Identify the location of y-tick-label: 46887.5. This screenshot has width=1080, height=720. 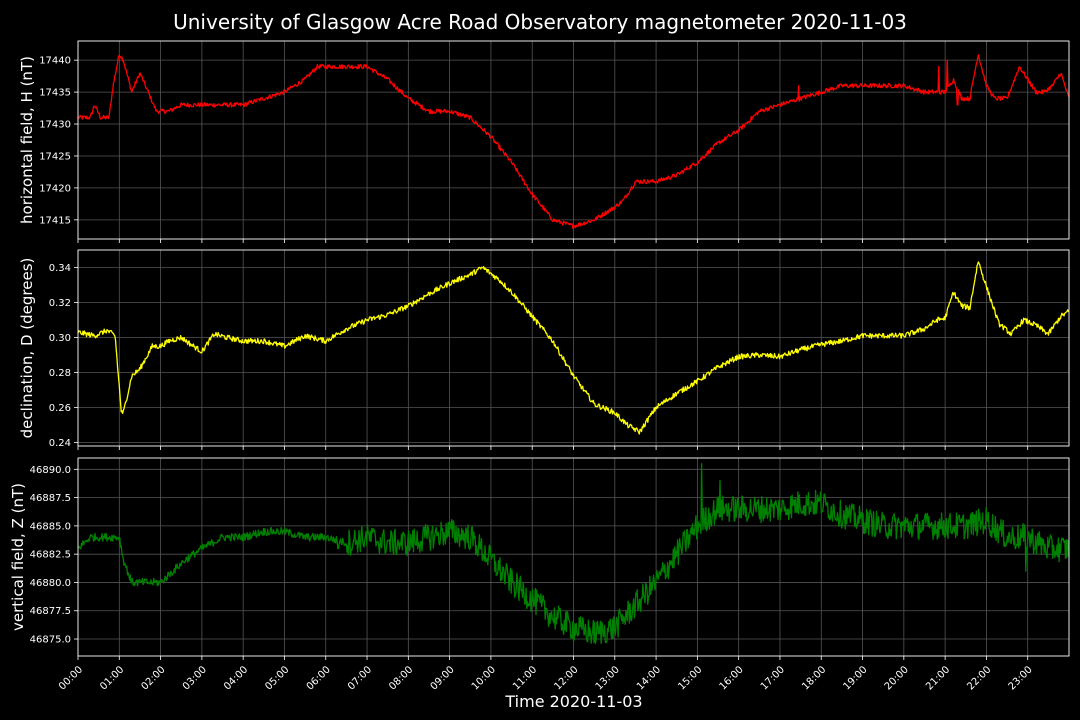
(50, 498).